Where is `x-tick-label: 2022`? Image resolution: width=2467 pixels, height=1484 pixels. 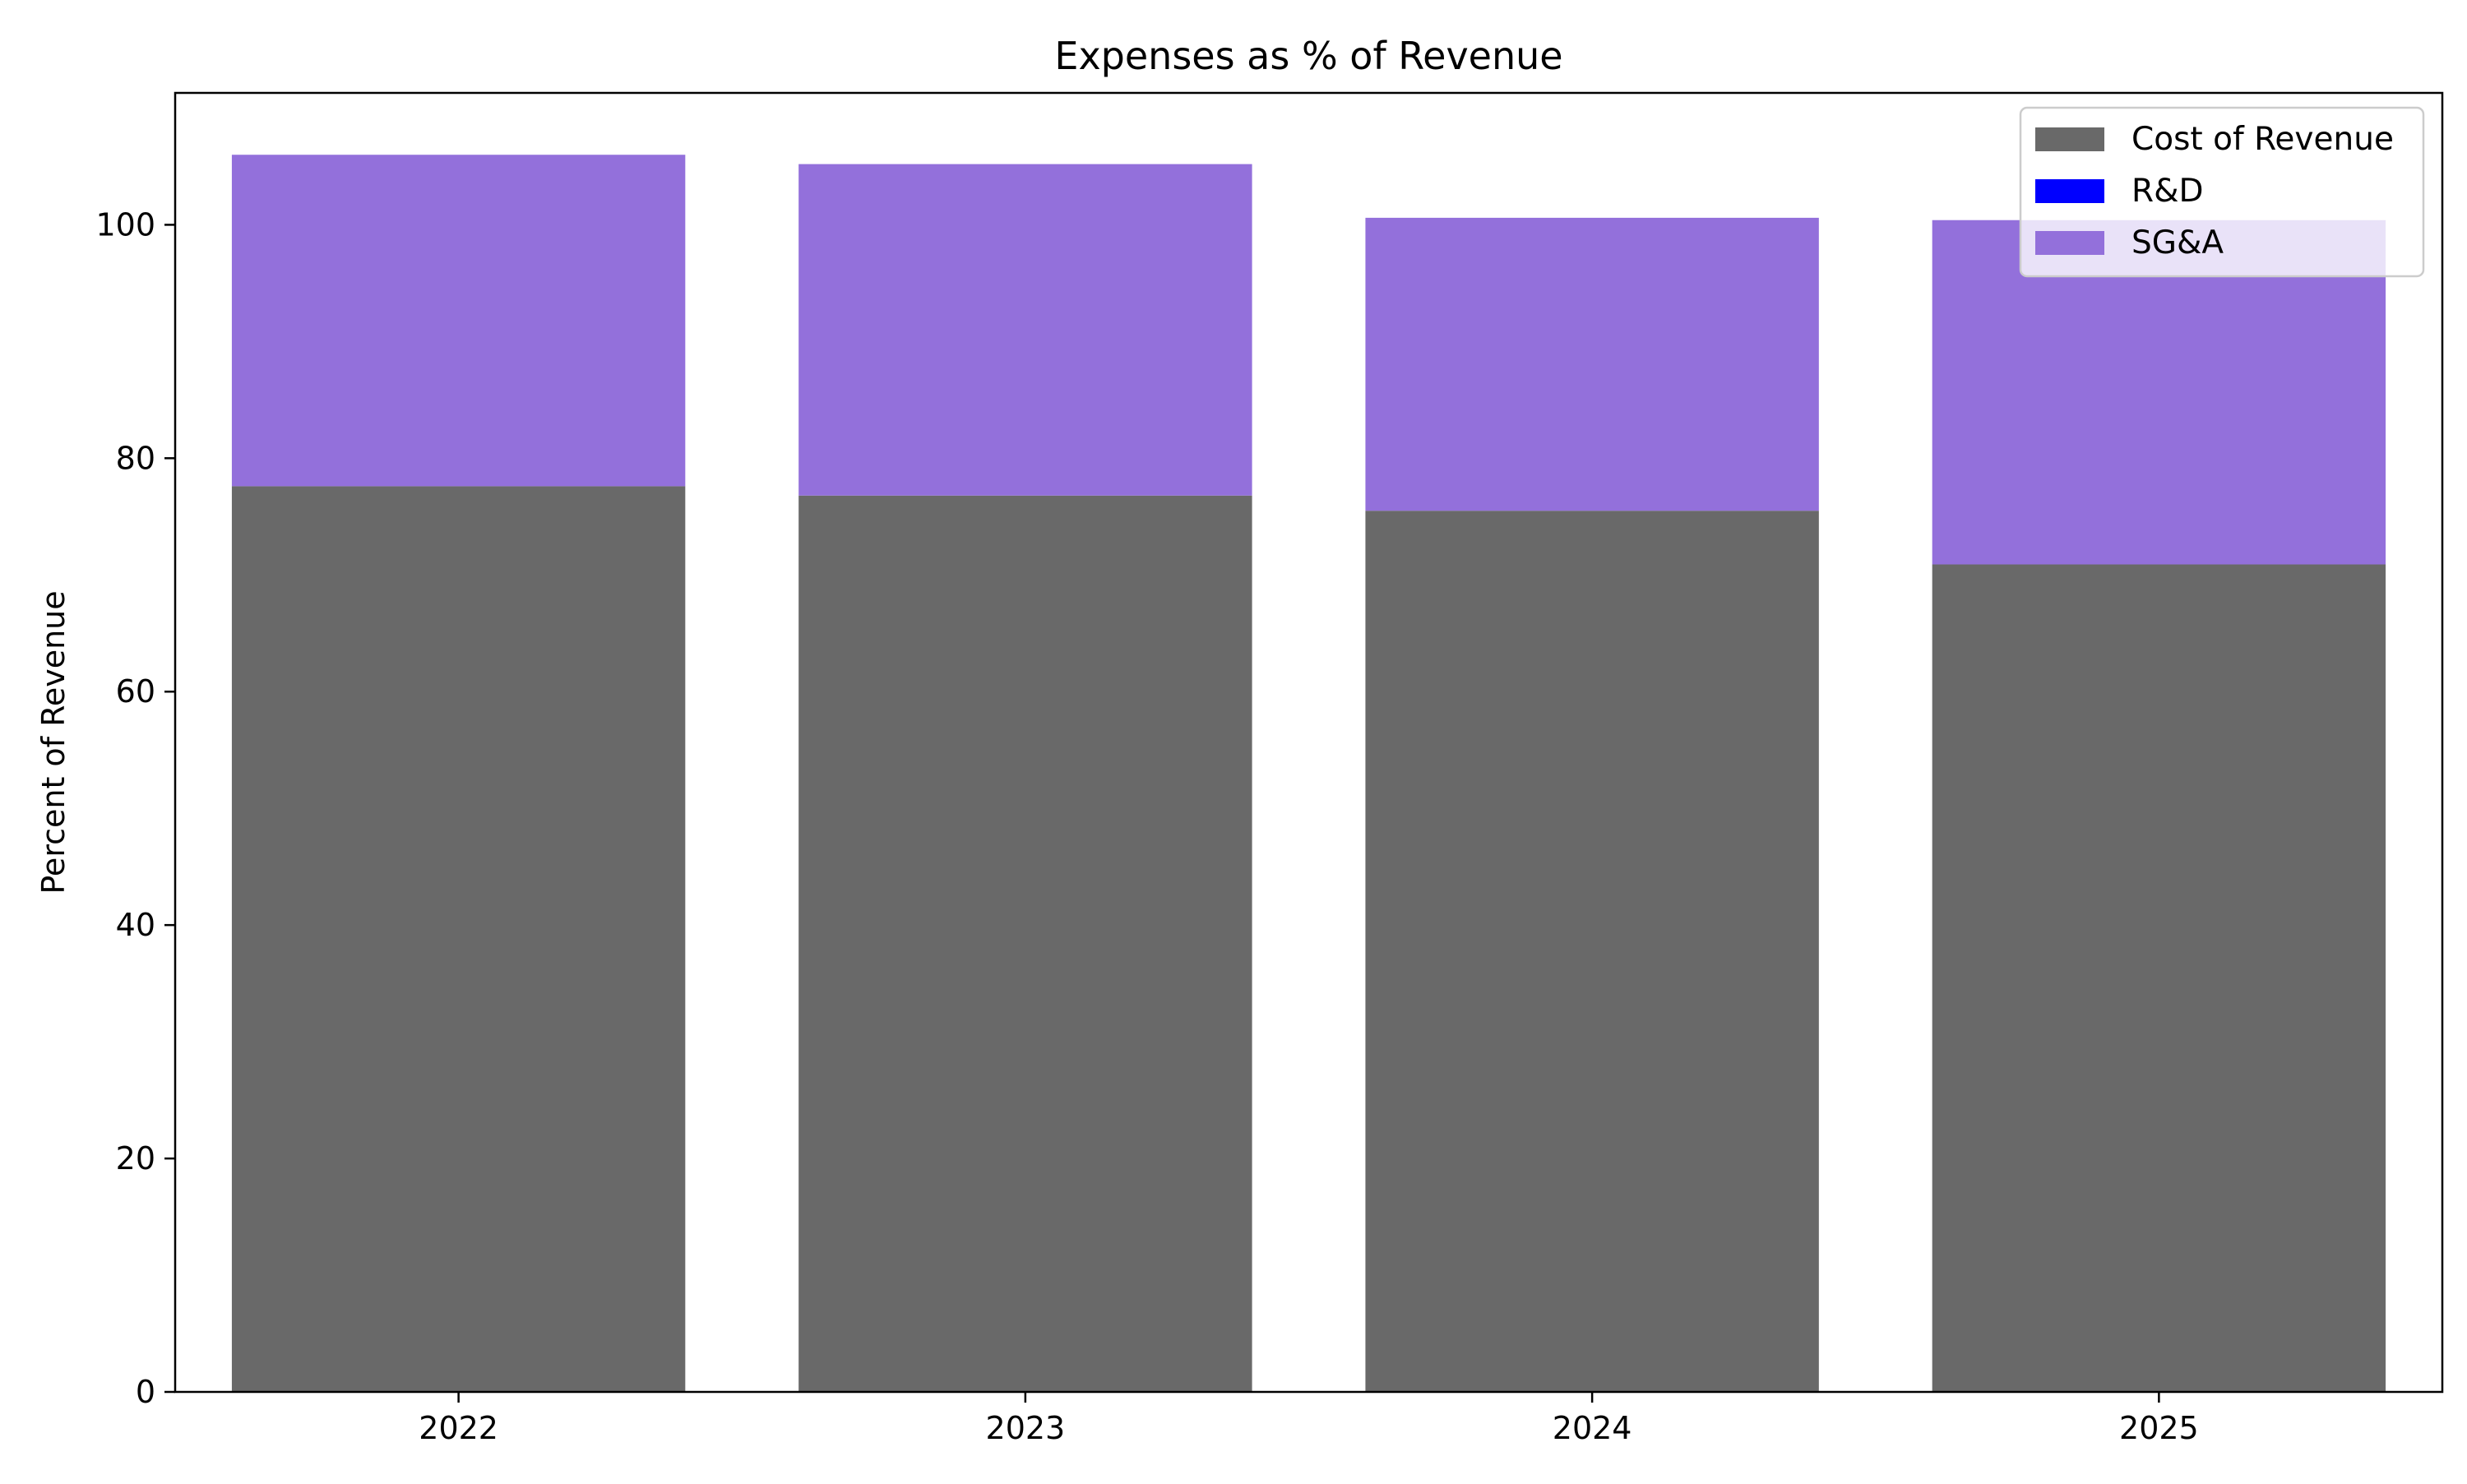
x-tick-label: 2022 is located at coordinates (458, 1428).